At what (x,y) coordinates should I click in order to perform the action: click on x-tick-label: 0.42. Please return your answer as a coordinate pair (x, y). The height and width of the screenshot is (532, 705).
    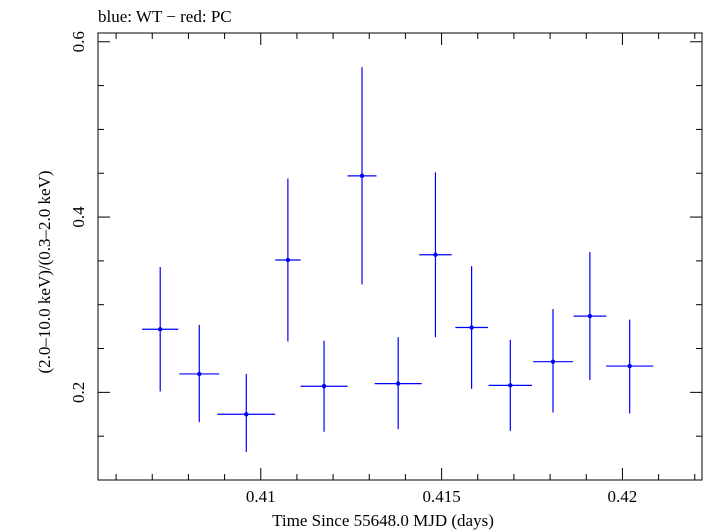
    Looking at the image, I should click on (623, 496).